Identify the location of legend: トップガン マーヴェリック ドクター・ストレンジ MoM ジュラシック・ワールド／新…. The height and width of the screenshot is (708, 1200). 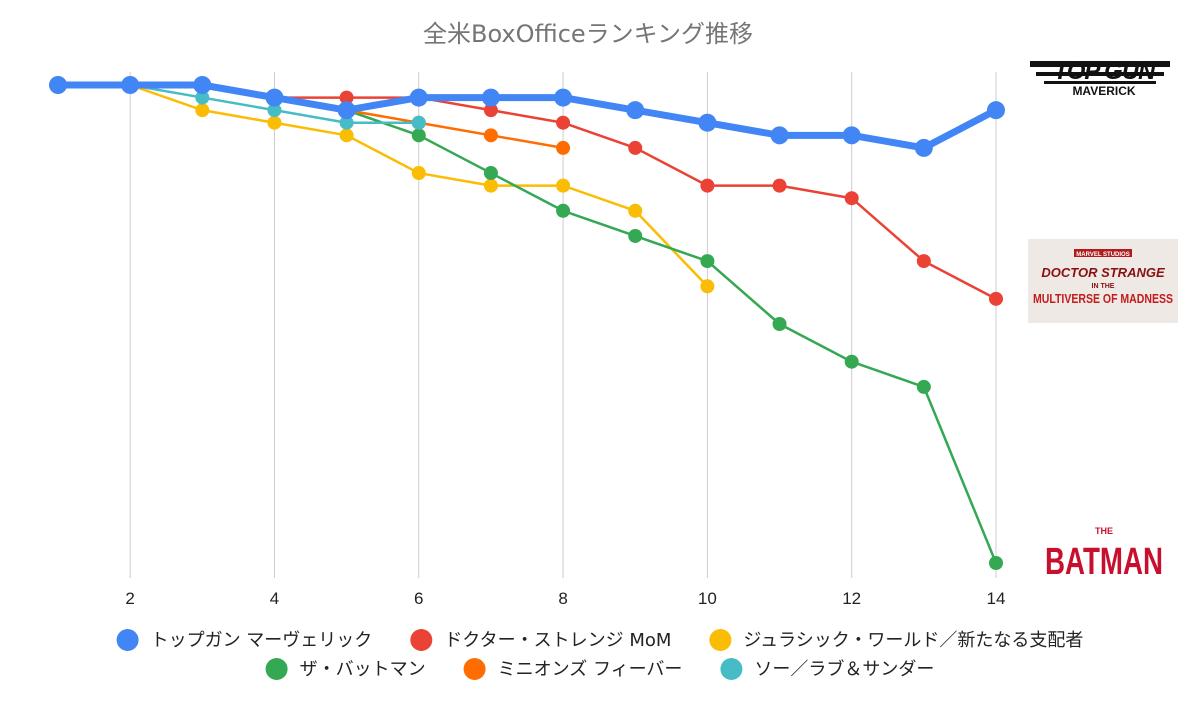
(599, 654).